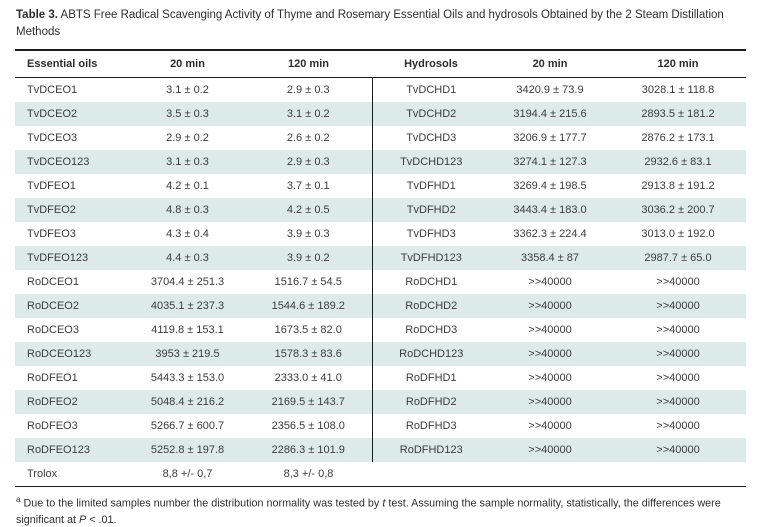  I want to click on table-cell: 2.6 ± 0.2, so click(308, 137).